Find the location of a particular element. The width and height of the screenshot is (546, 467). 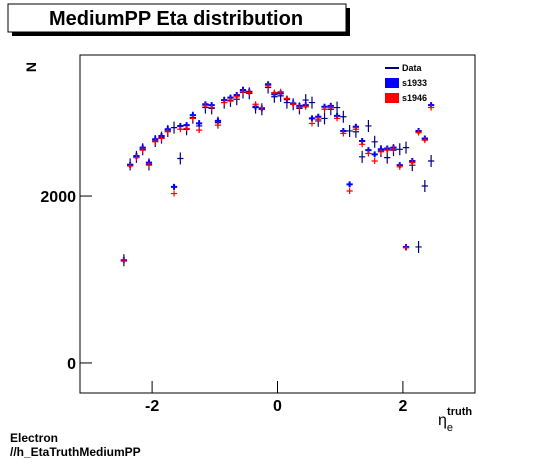

x-label-sub: e is located at coordinates (450, 428).